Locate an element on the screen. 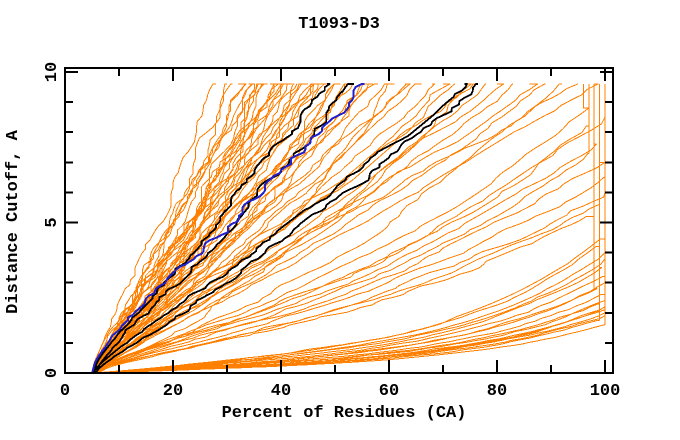 This screenshot has width=680, height=440. y-axis-label: Distance Cutoff, A is located at coordinates (13, 221).